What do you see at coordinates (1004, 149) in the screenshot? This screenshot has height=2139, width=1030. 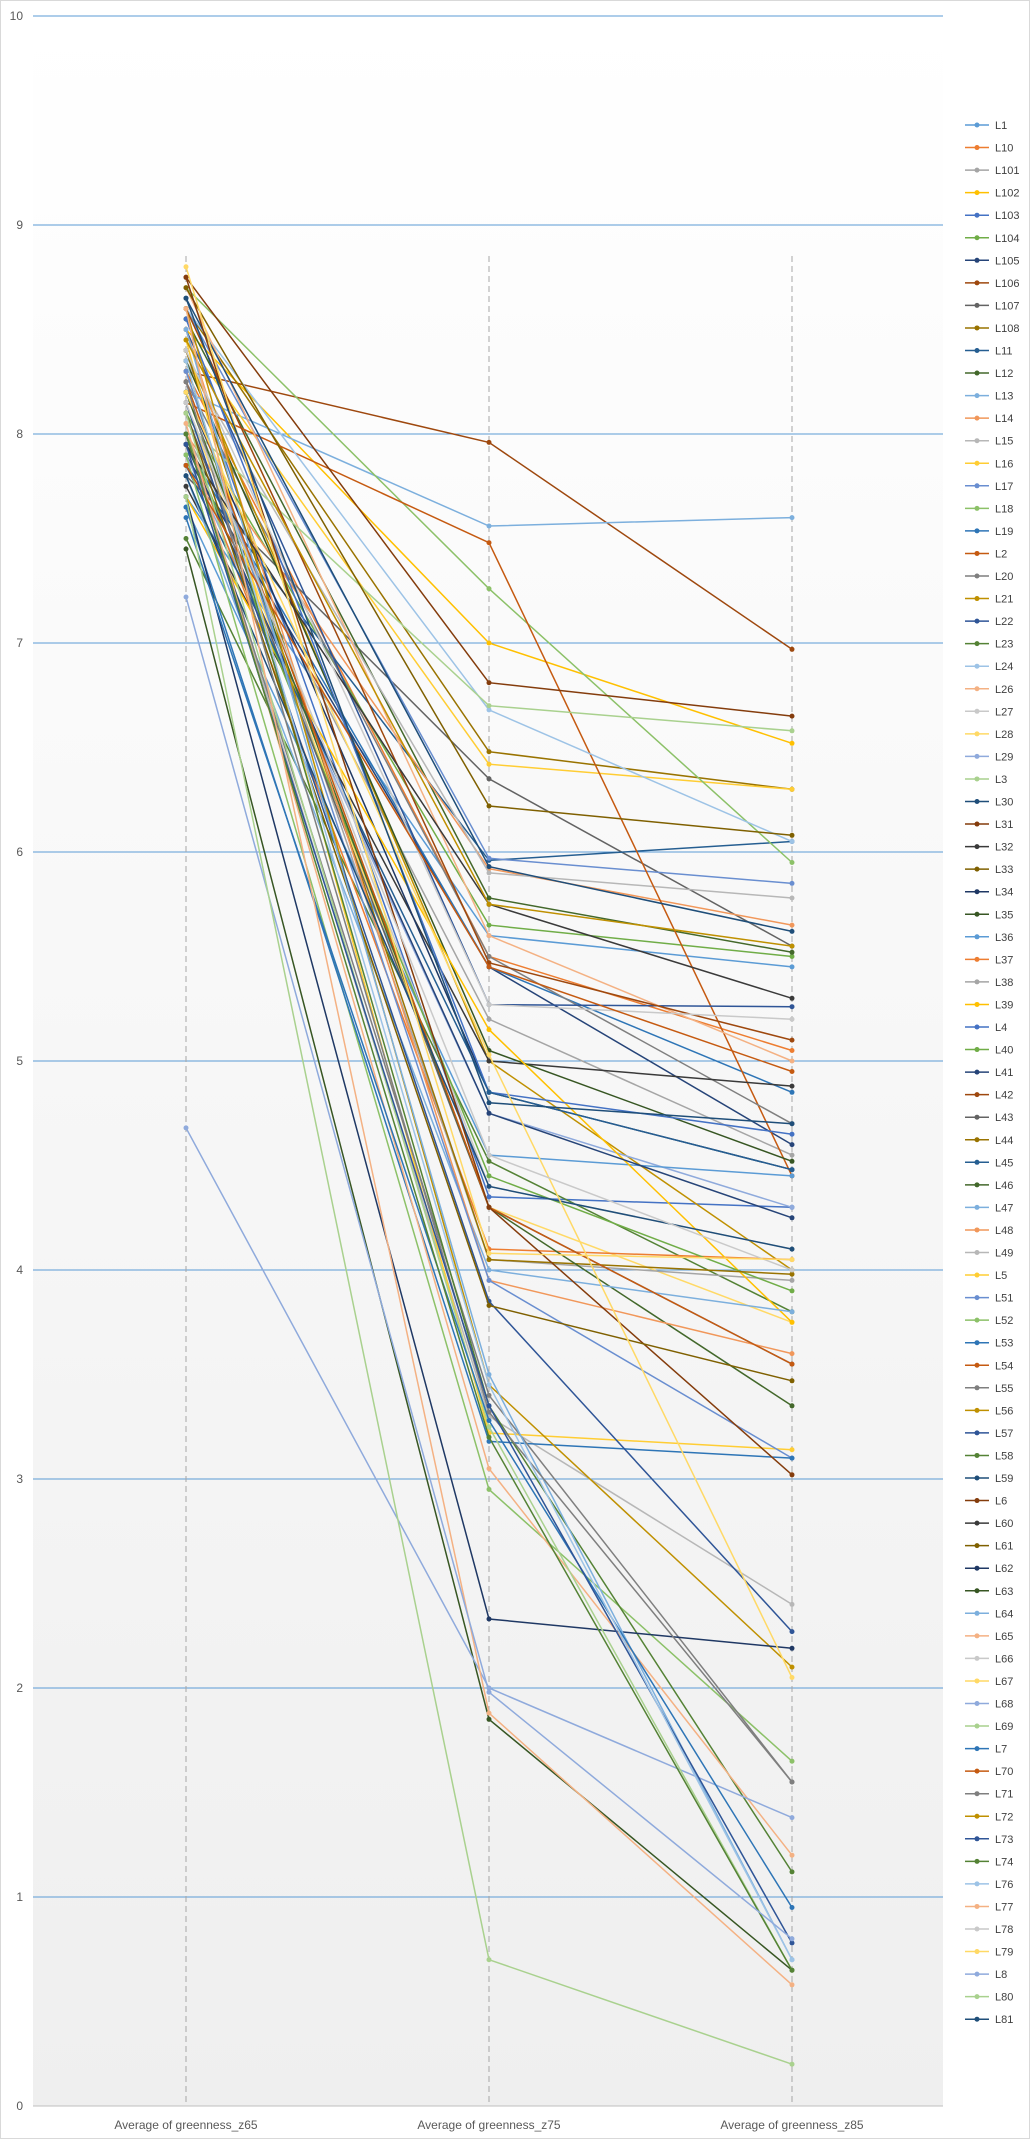 I see `legend-label: L10` at bounding box center [1004, 149].